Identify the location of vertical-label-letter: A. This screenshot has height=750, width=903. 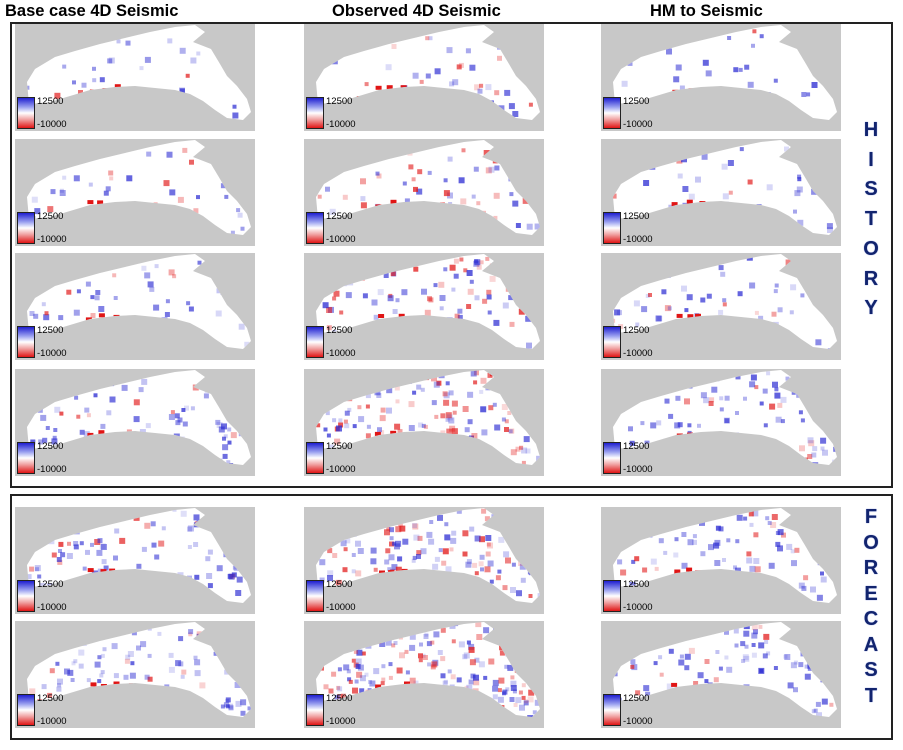
(871, 644).